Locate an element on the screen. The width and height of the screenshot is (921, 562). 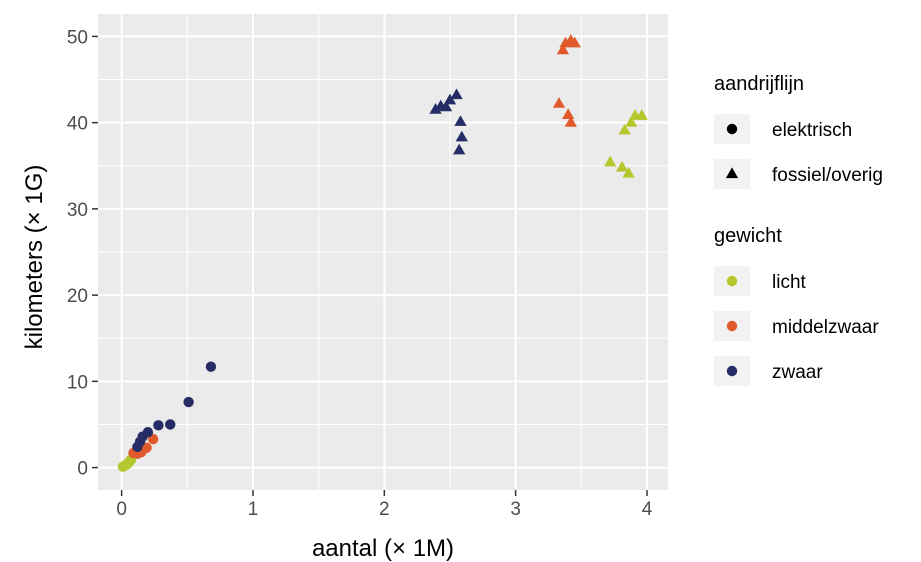
legend-symbol-licht is located at coordinates (732, 281).